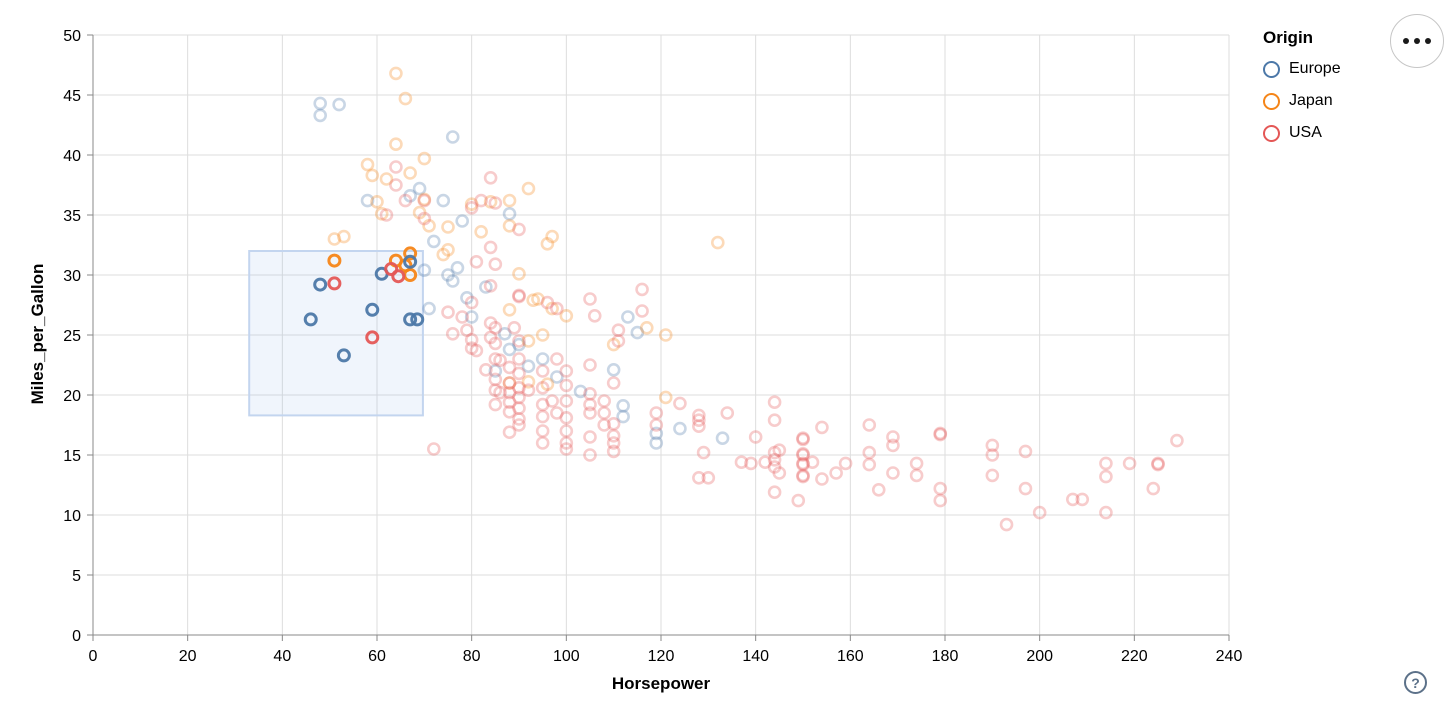  I want to click on x-tick-label: 140, so click(755, 656).